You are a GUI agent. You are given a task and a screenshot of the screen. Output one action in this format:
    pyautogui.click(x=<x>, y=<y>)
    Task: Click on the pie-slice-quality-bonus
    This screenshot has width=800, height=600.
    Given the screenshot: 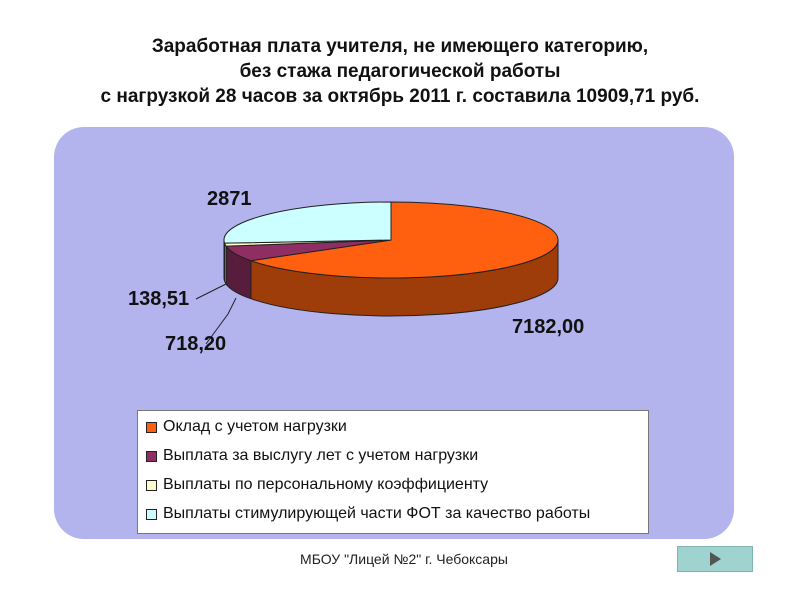 What is the action you would take?
    pyautogui.click(x=307, y=222)
    